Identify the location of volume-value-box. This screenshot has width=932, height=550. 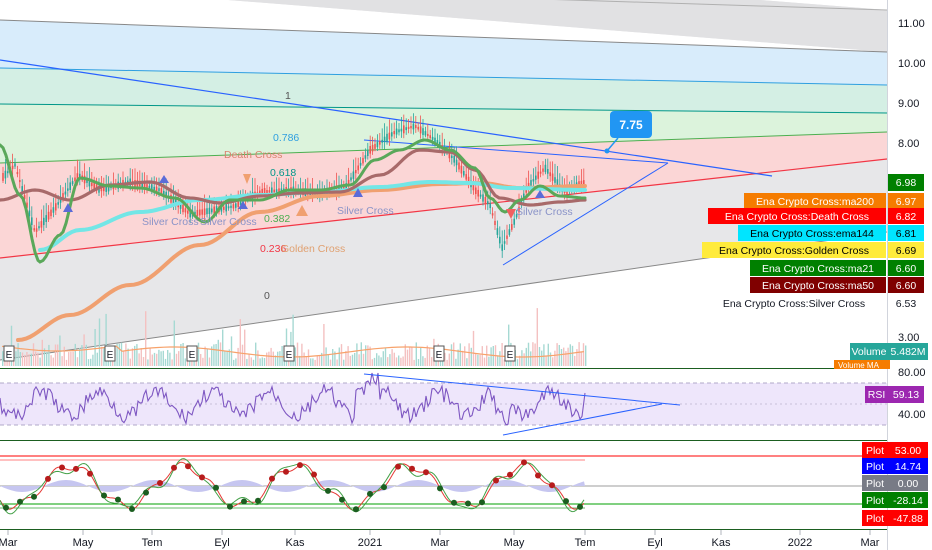
(908, 351).